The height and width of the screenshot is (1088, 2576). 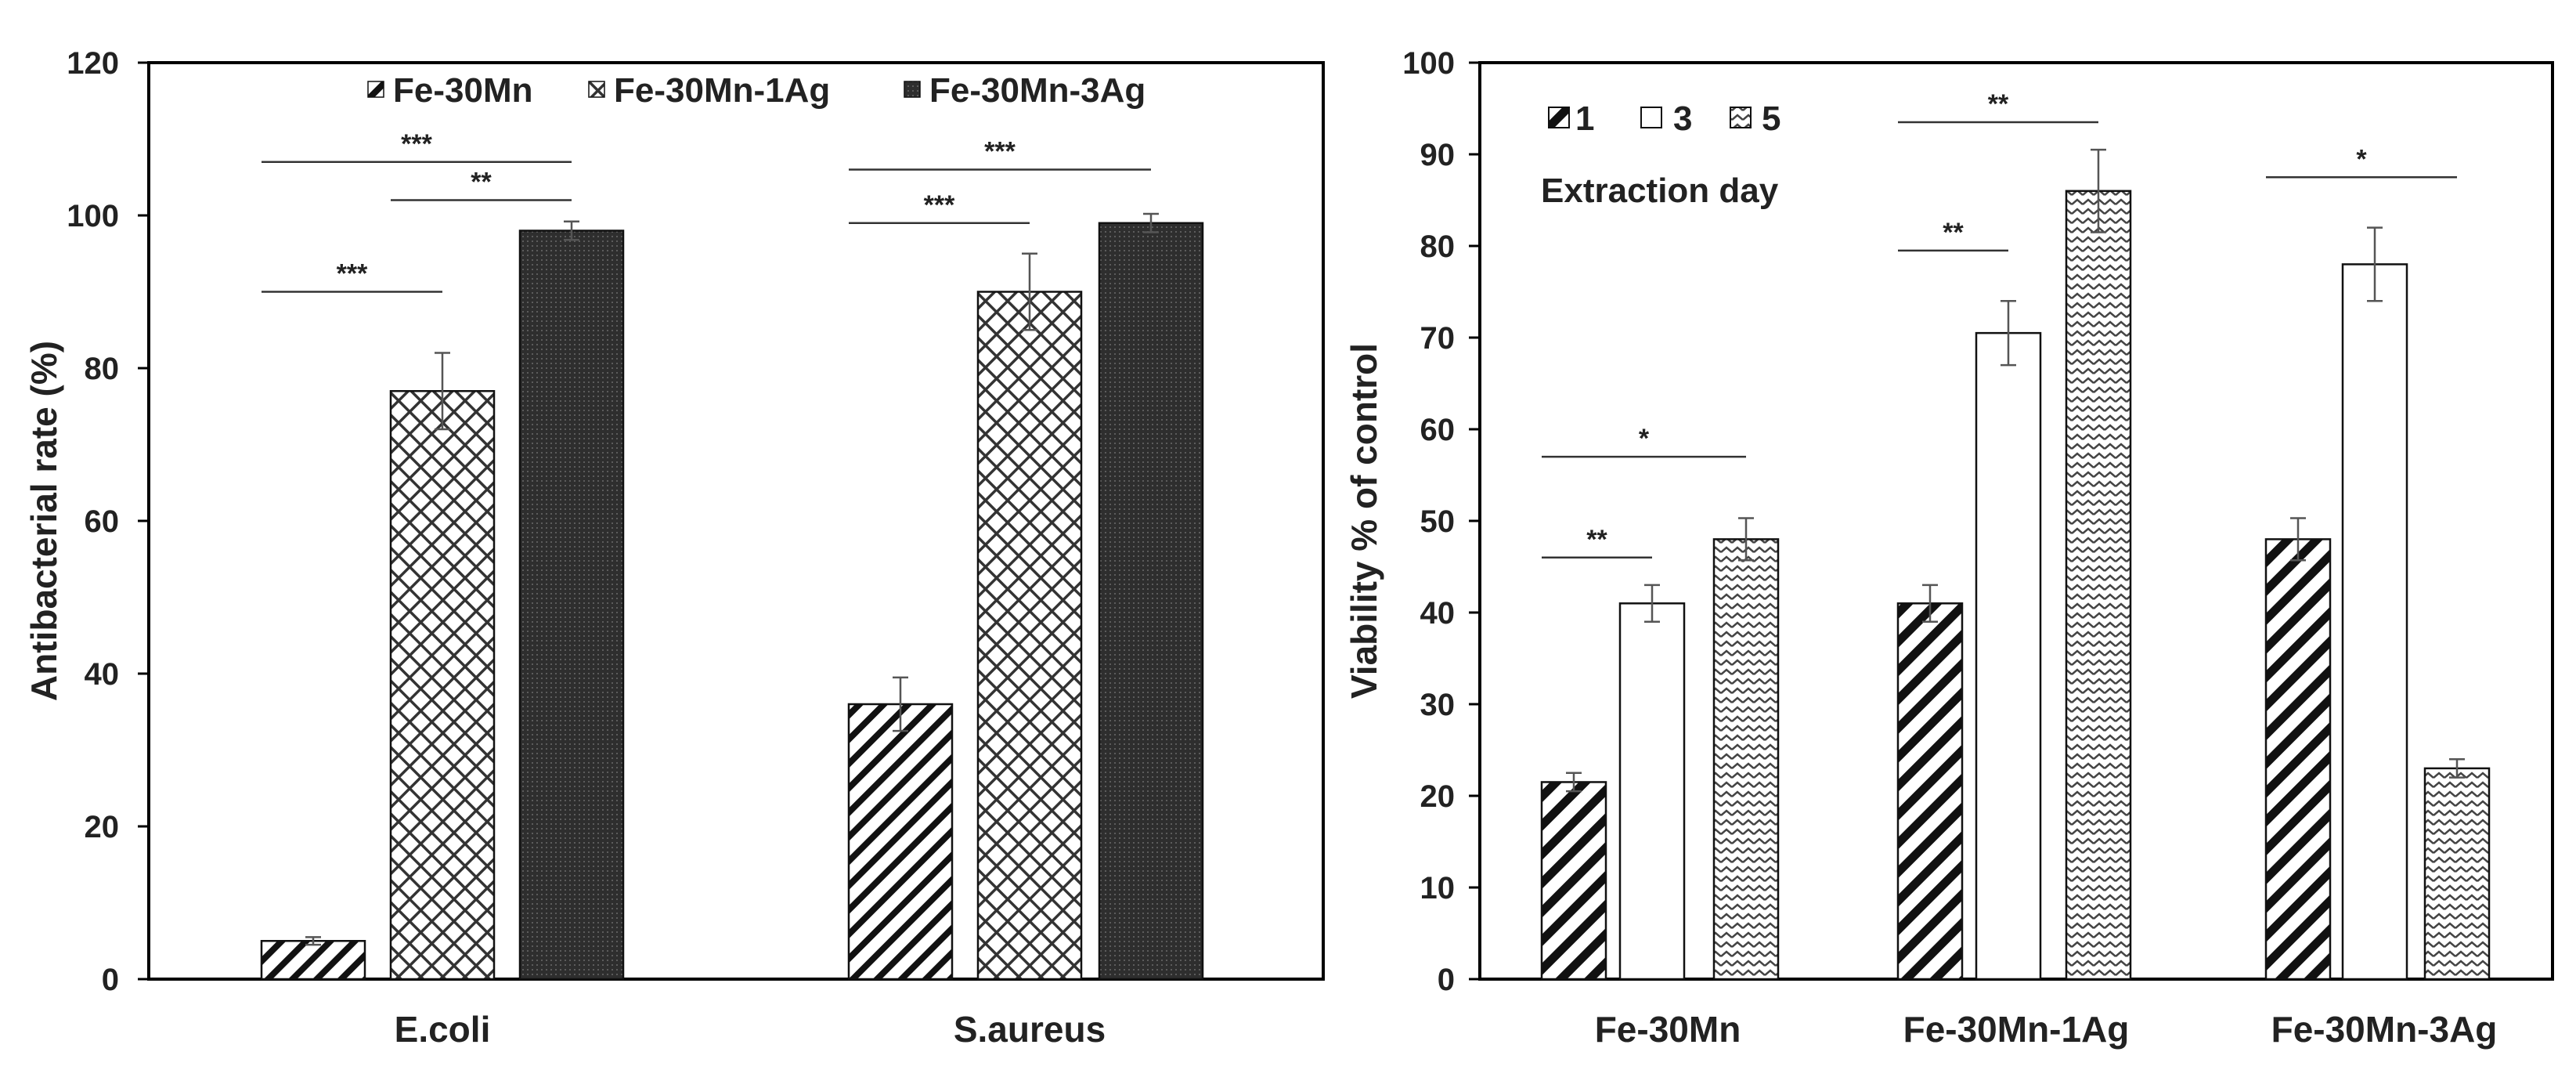 I want to click on legend-swatch-fe-30mn-3ag, so click(x=913, y=89).